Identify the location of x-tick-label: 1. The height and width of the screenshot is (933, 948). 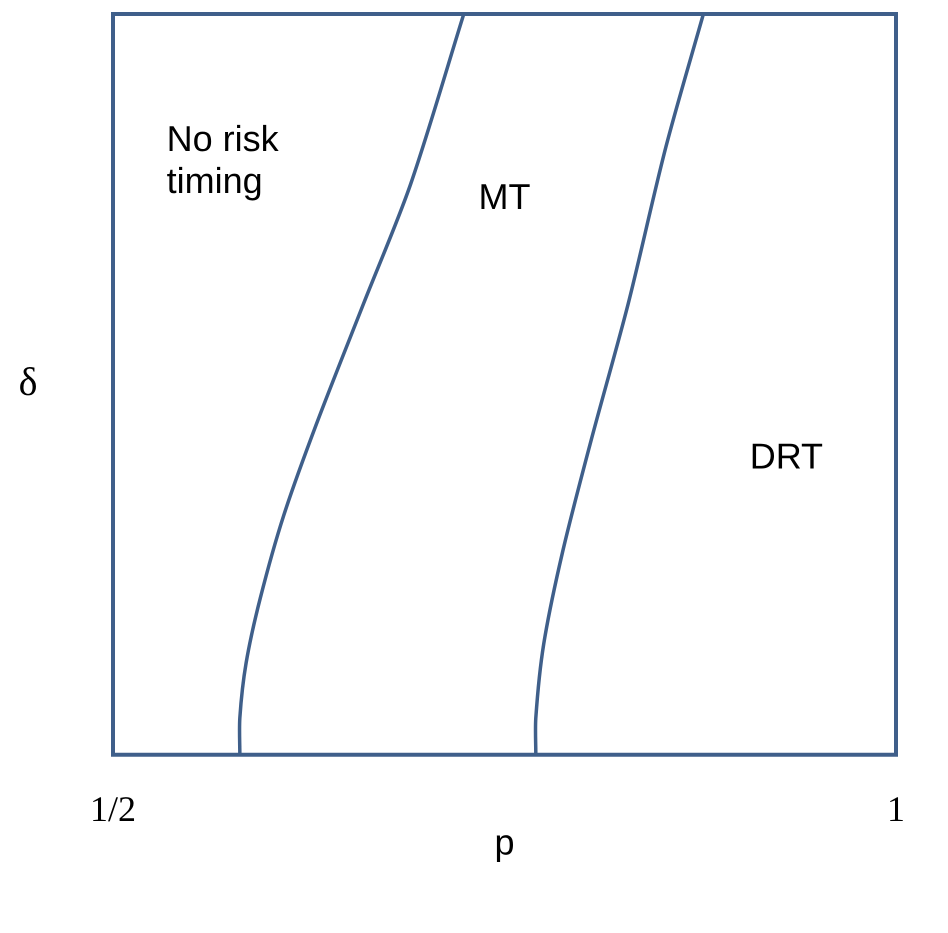
(896, 808).